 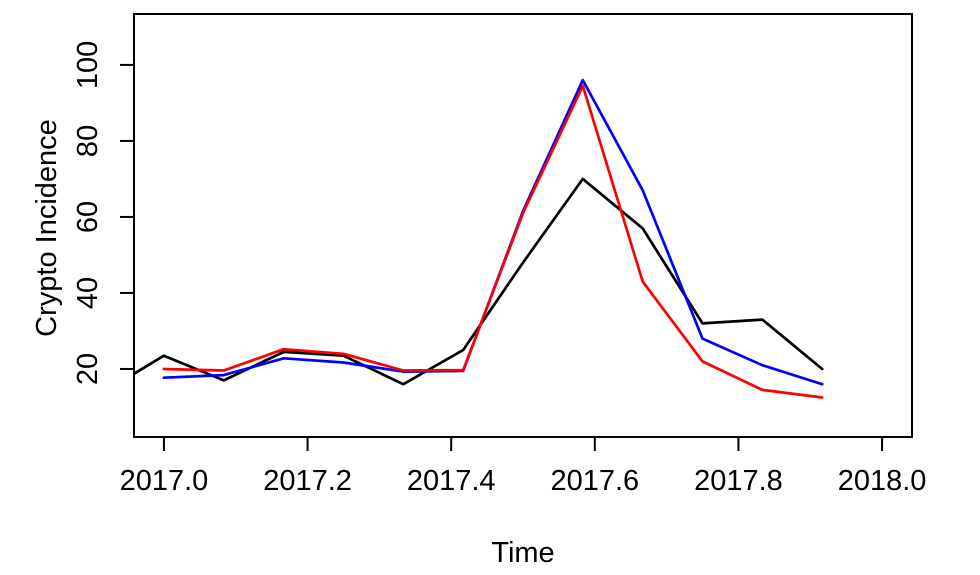 What do you see at coordinates (523, 467) in the screenshot?
I see `x-axis-ticks: 2017.0 2017.2 2017.4 2017.6 2017.8 2018.0` at bounding box center [523, 467].